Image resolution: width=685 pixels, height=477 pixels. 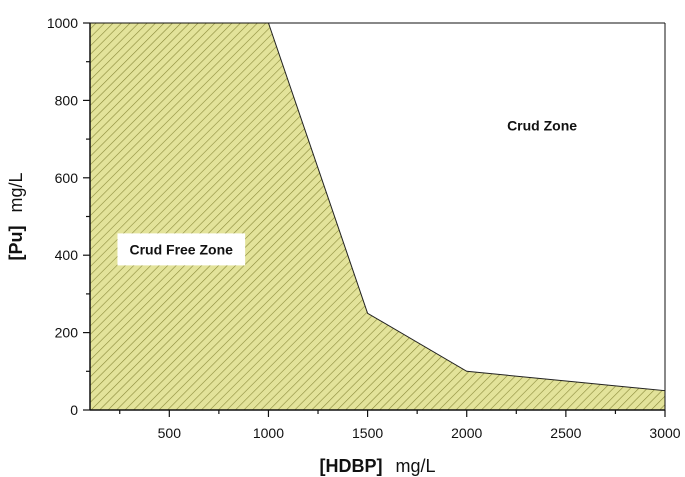 I want to click on y-tick-label: 1000, so click(x=62, y=23).